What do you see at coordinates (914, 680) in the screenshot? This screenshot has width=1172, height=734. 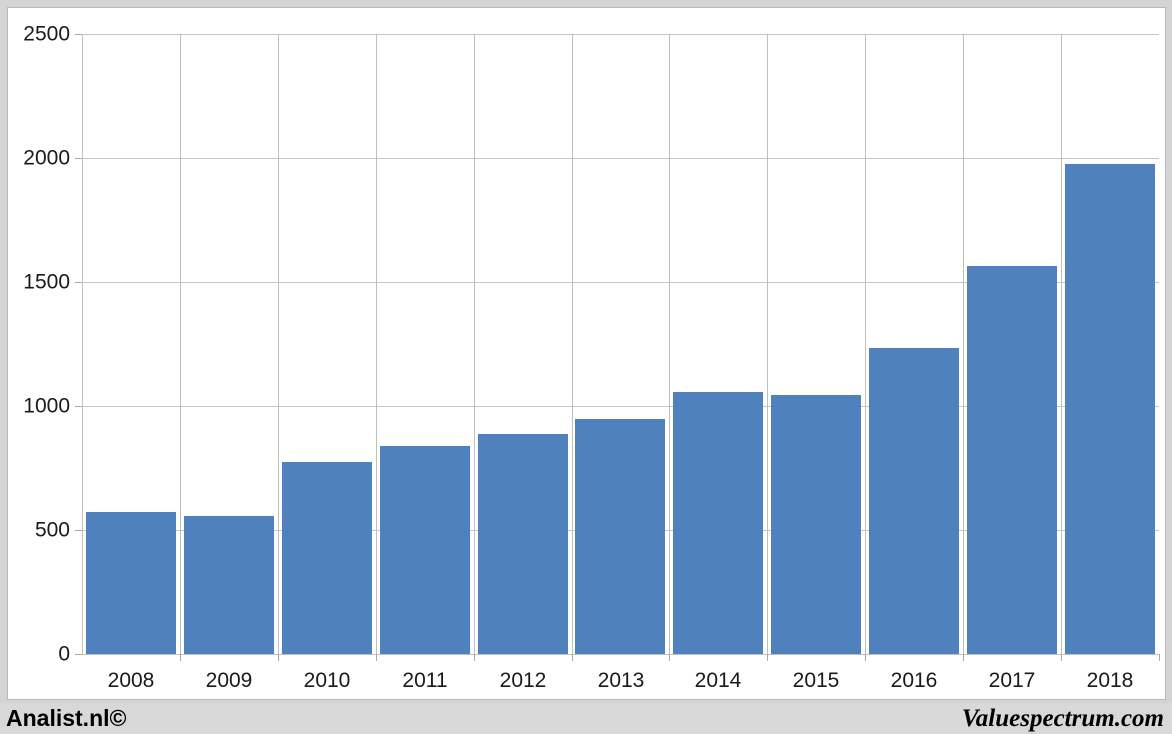 I see `x-axis-label-2016: 2016` at bounding box center [914, 680].